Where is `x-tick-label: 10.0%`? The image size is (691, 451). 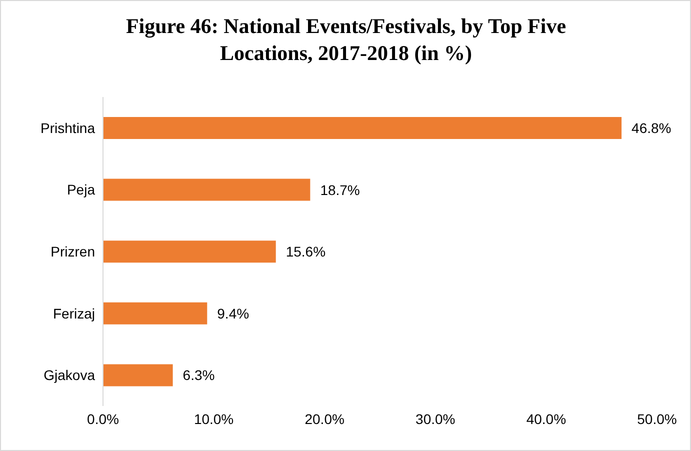 x-tick-label: 10.0% is located at coordinates (214, 418).